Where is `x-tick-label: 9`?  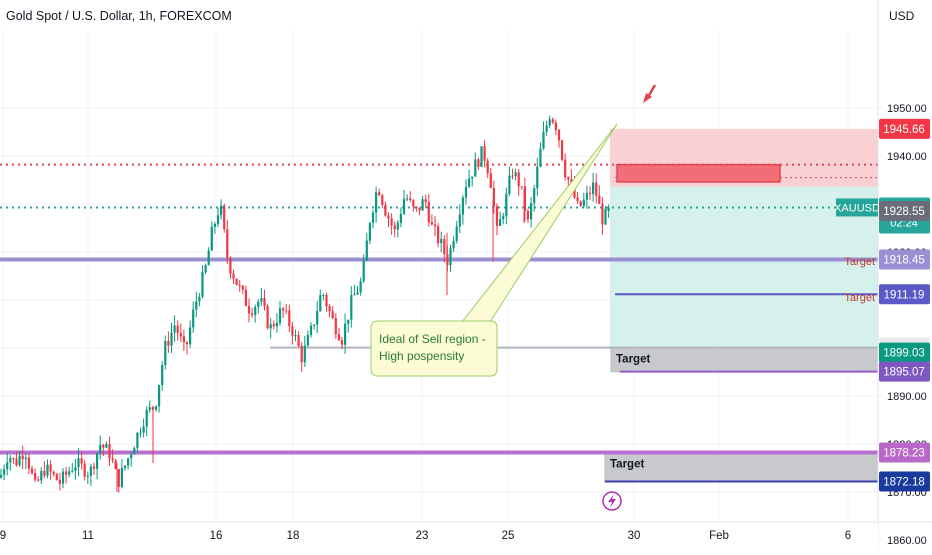
x-tick-label: 9 is located at coordinates (3, 536).